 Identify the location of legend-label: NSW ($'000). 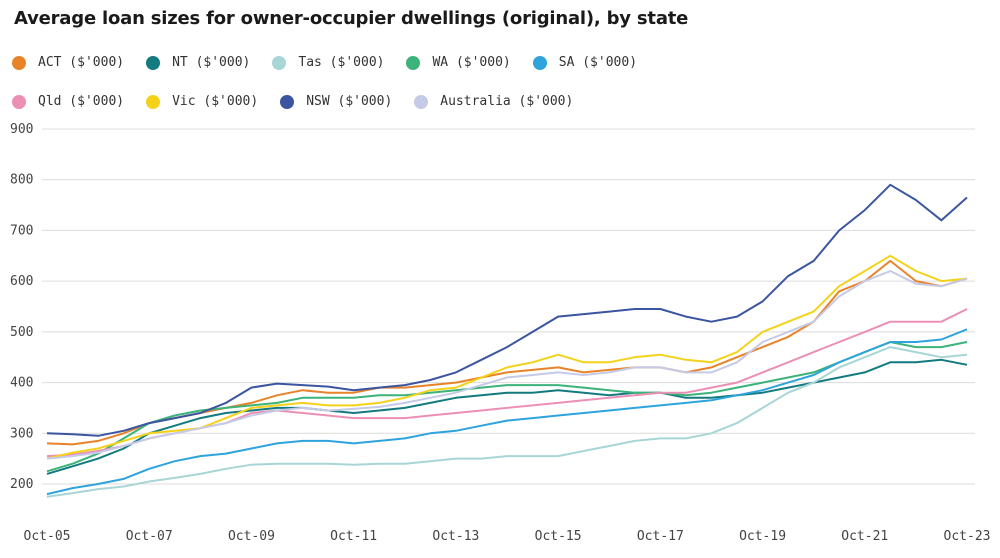
(349, 101).